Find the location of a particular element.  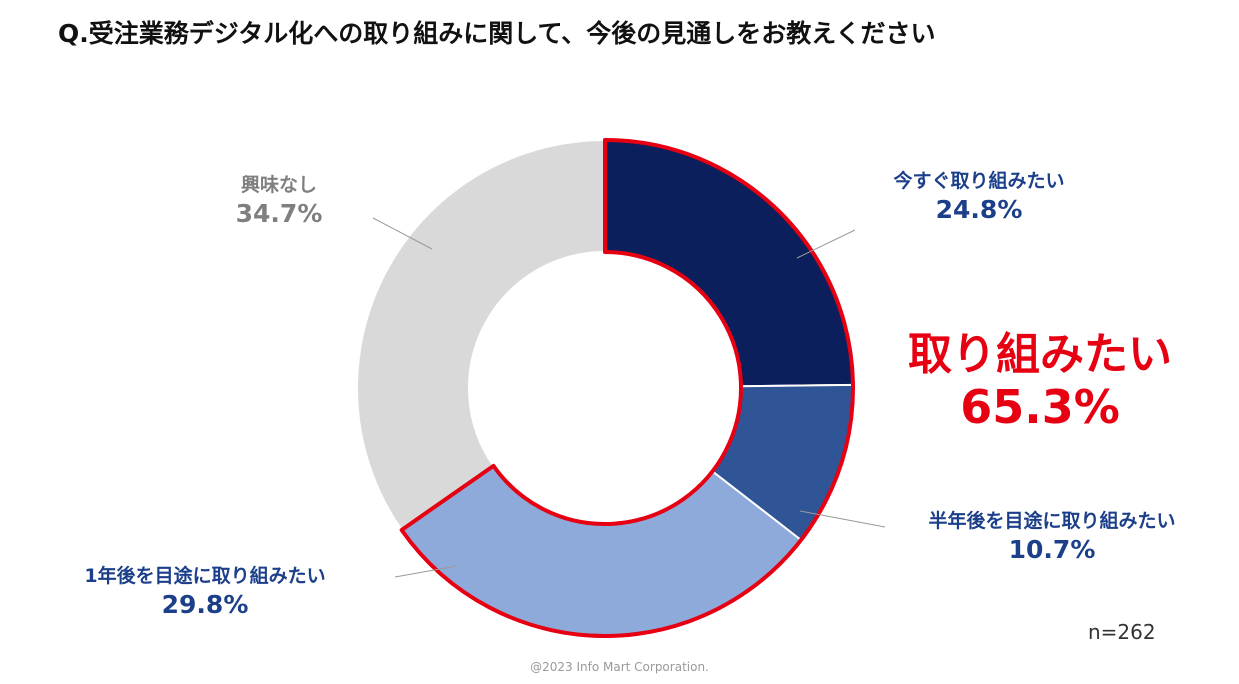

total-annotation: 取り組みたい 65.3% is located at coordinates (1040, 381).